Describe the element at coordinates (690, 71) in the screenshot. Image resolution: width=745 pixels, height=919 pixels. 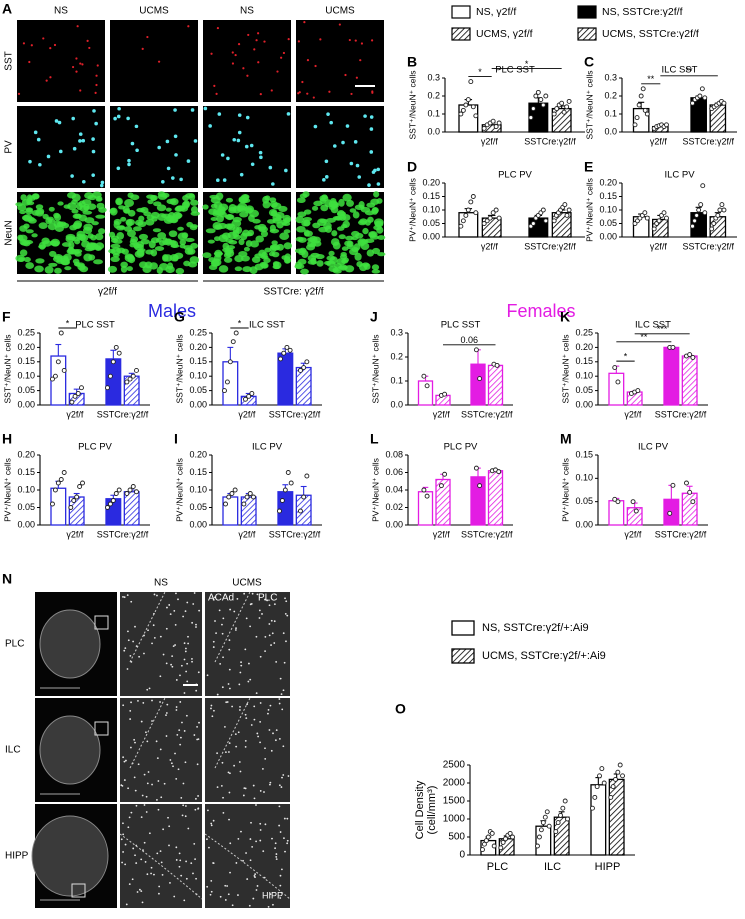
I see `comparison-label: **` at that location.